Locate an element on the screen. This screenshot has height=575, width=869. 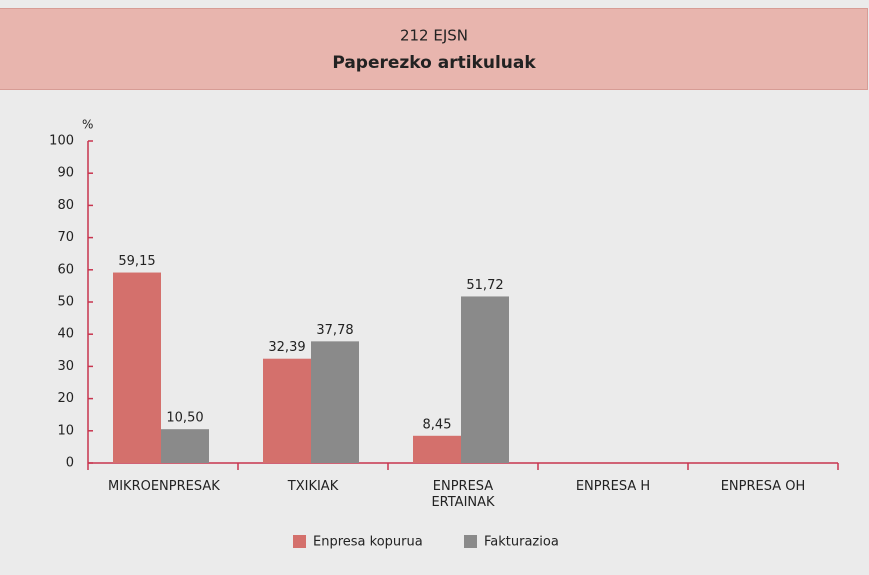
x-tick-label: ENPRESA OH is located at coordinates (763, 486).